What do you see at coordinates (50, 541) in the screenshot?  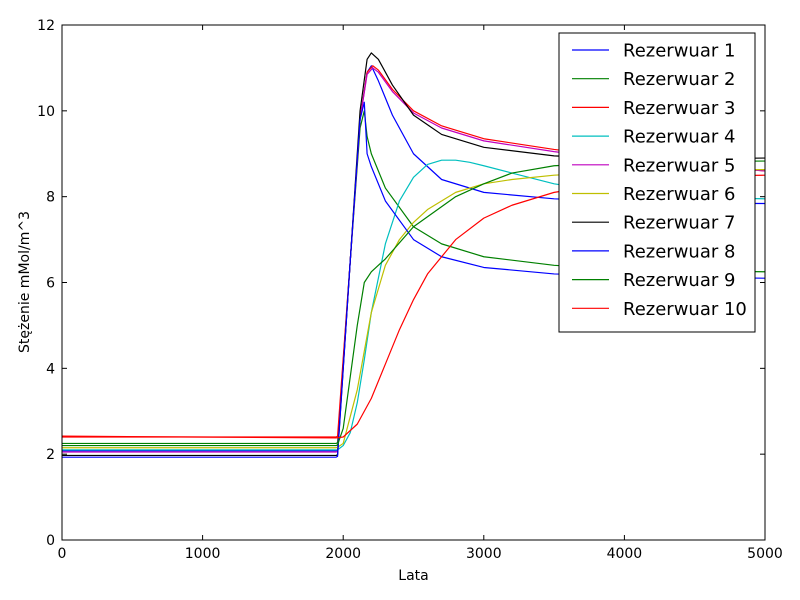 I see `y-tick-label: 0` at bounding box center [50, 541].